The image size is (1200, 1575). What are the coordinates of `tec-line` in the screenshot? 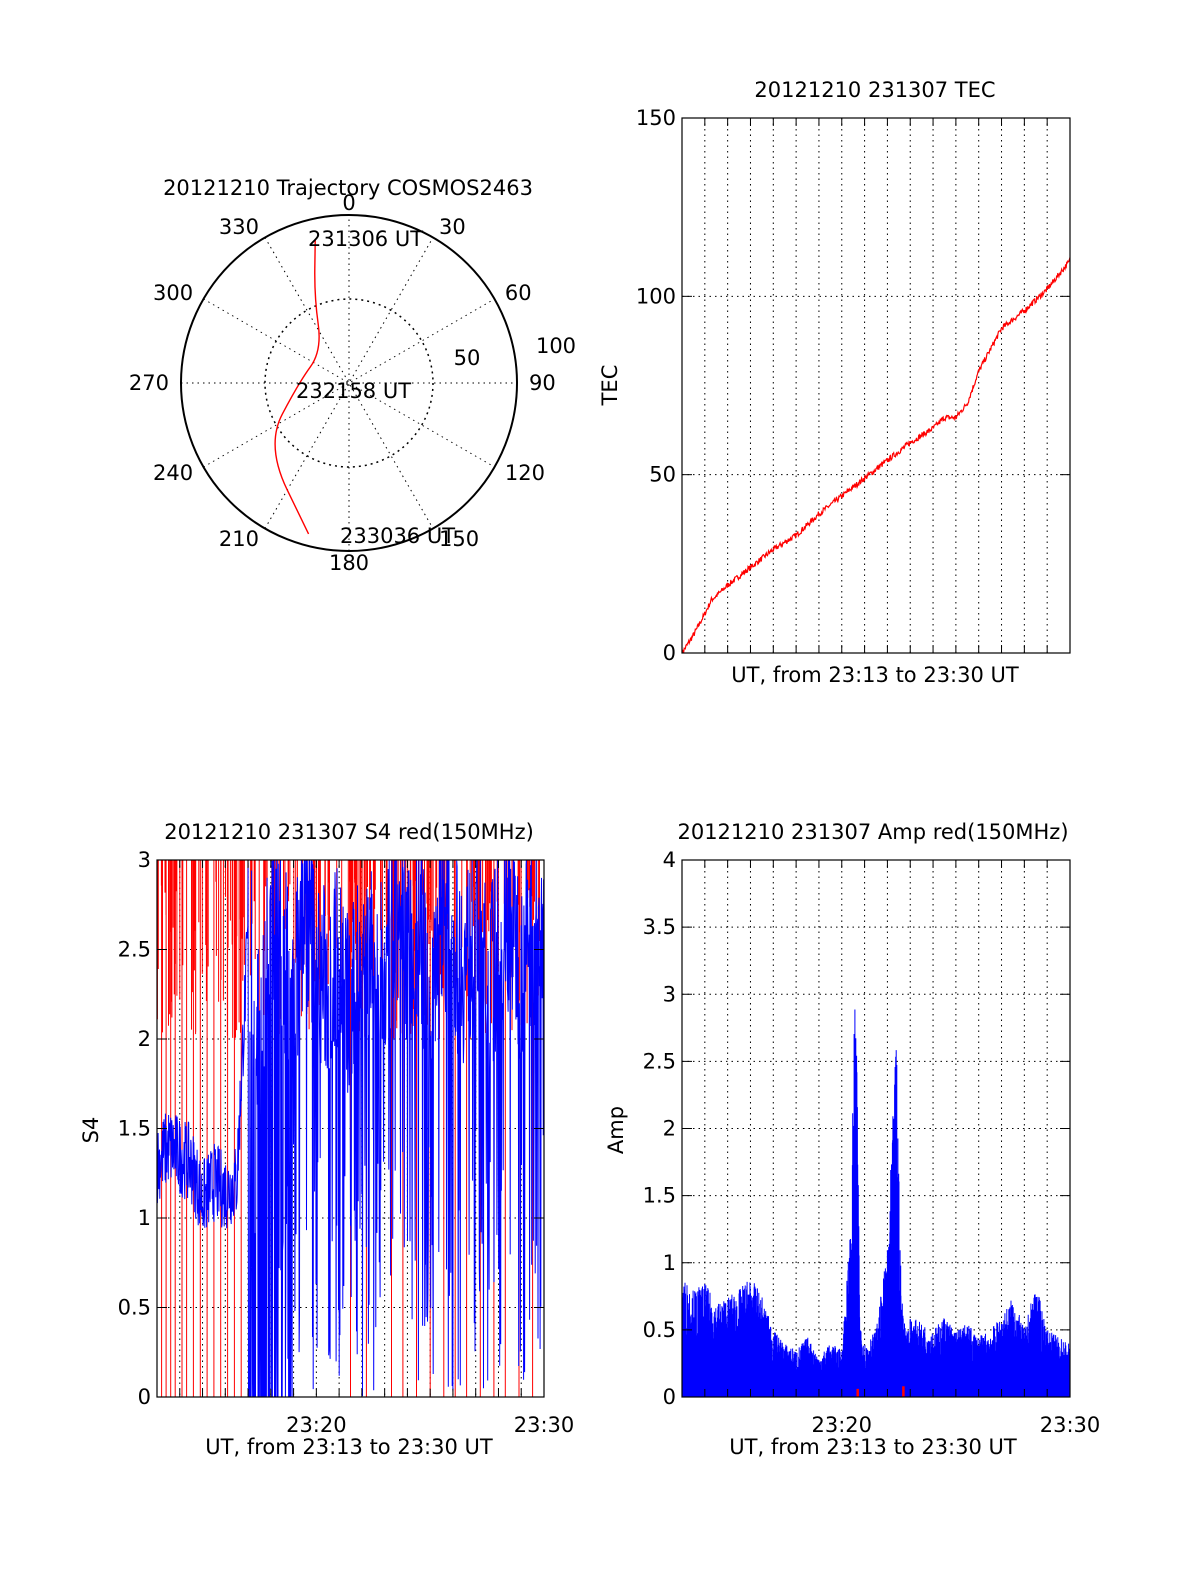 It's located at (876, 455).